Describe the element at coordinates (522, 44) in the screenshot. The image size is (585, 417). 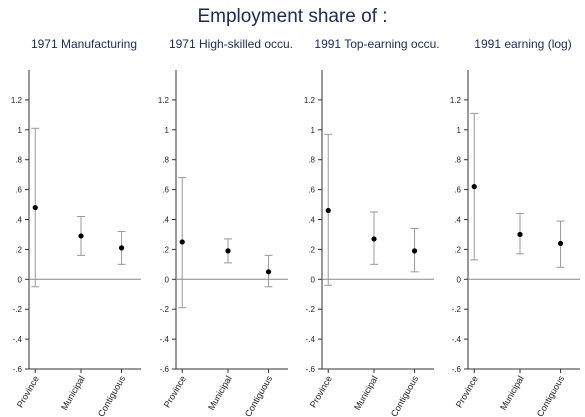
I see `panel-title: 1991 earning (log)` at that location.